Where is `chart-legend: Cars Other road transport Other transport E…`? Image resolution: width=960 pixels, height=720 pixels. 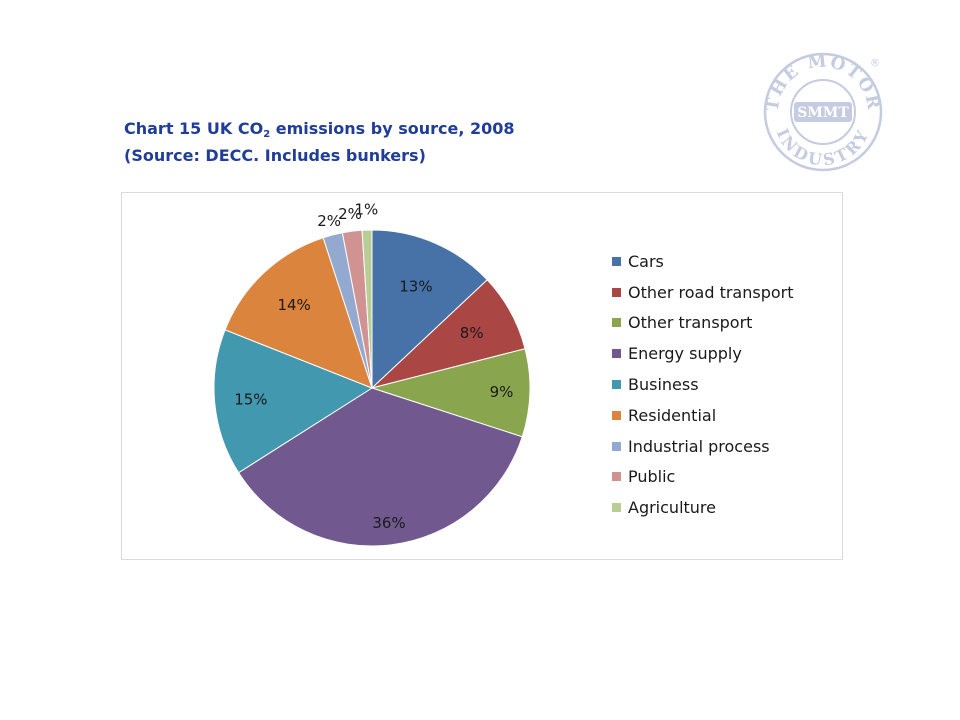 chart-legend: Cars Other road transport Other transport E… is located at coordinates (703, 384).